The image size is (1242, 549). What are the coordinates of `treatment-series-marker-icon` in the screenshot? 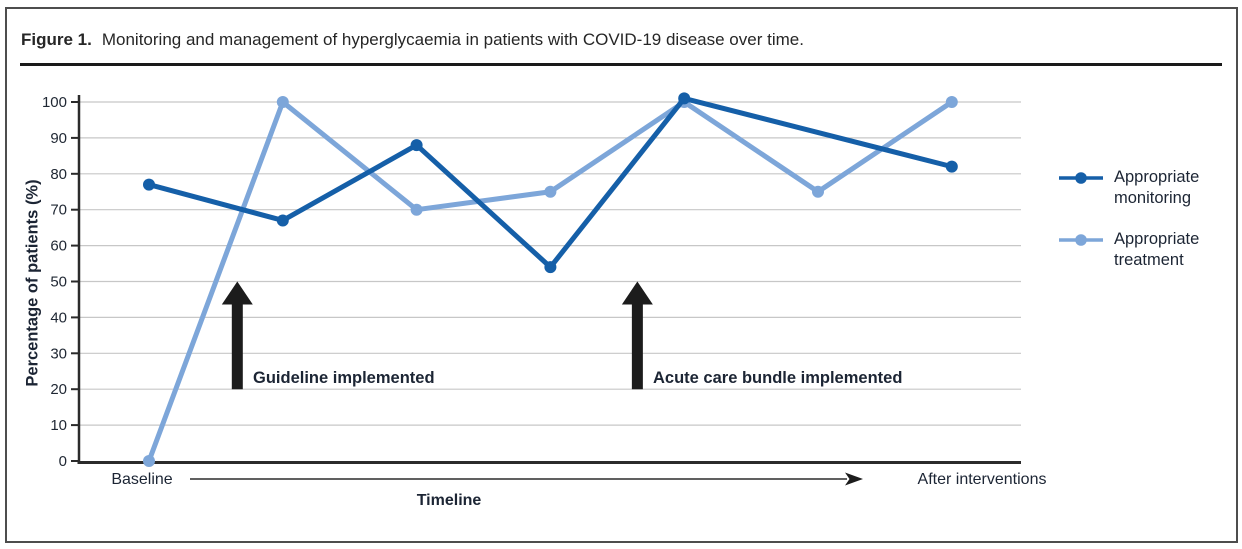 It's located at (1081, 240).